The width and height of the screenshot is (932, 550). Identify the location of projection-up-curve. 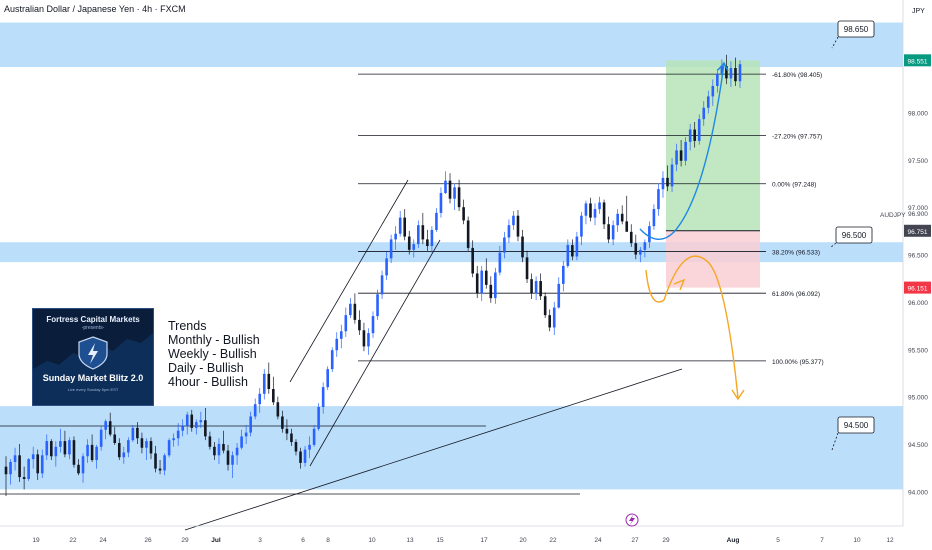
(682, 151).